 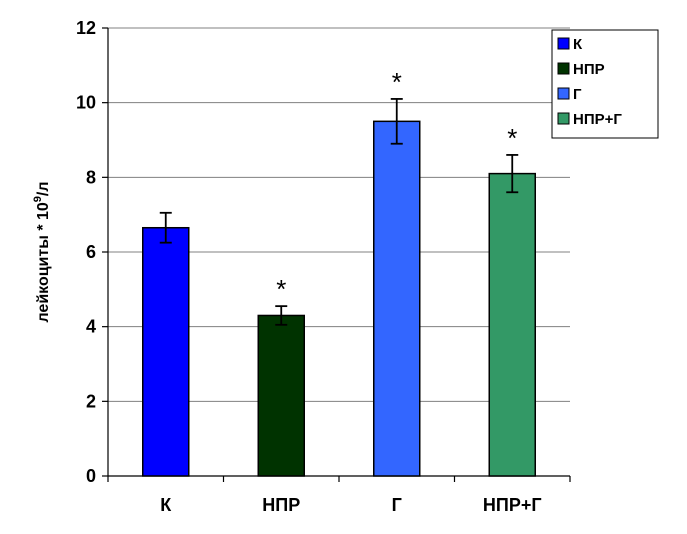 What do you see at coordinates (91, 177) in the screenshot?
I see `y-tick-label: 8` at bounding box center [91, 177].